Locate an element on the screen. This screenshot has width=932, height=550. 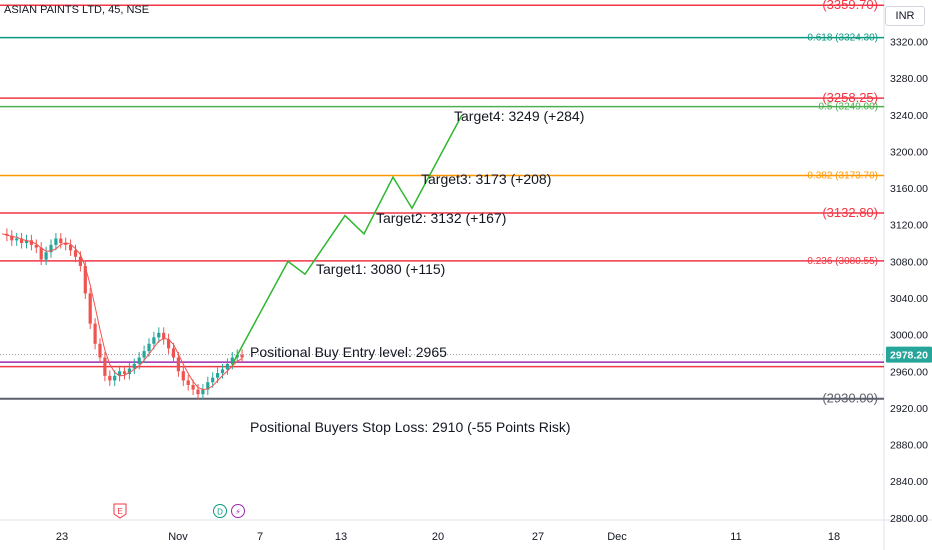
y-tick-label: 3320.00 is located at coordinates (909, 43).